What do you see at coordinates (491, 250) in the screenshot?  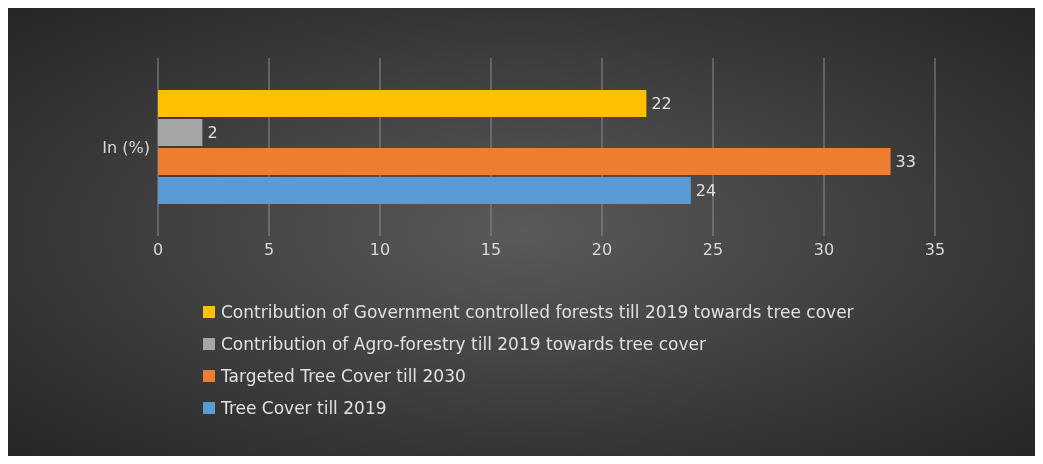 I see `x-tick-label: 15` at bounding box center [491, 250].